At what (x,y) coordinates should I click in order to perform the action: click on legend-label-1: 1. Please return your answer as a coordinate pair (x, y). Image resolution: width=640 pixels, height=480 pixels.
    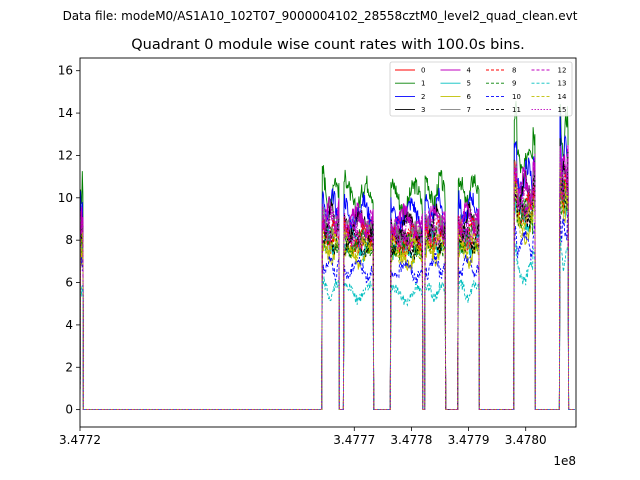
    Looking at the image, I should click on (423, 84).